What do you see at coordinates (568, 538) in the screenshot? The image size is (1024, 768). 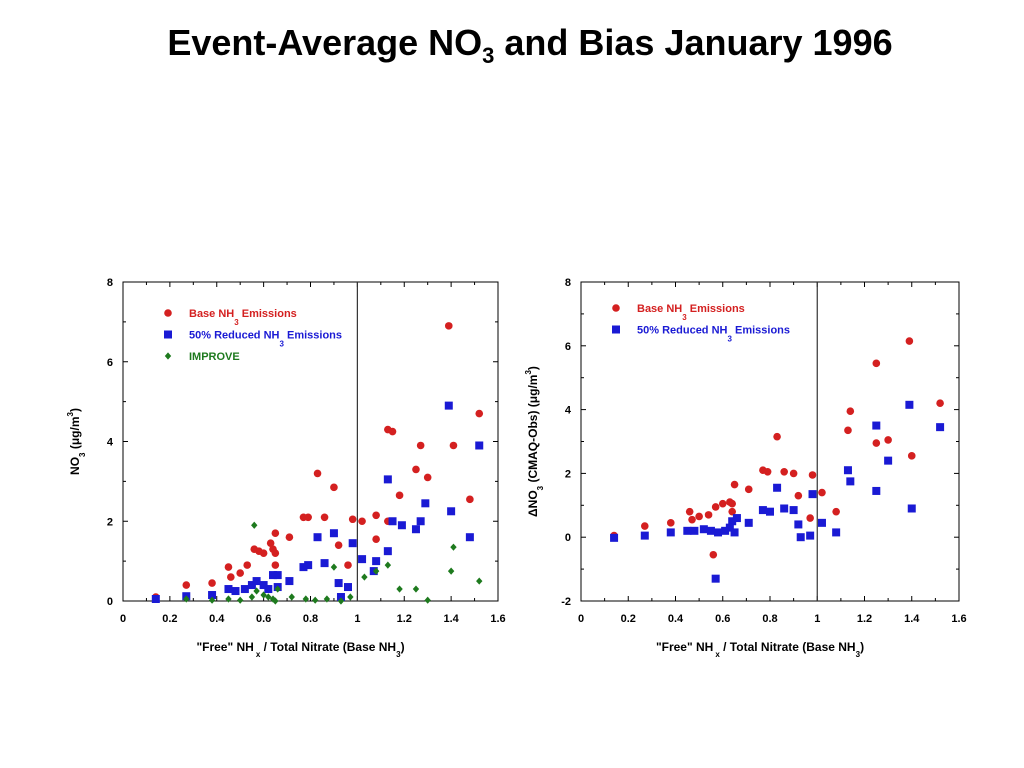 I see `y-tick-label: 0` at bounding box center [568, 538].